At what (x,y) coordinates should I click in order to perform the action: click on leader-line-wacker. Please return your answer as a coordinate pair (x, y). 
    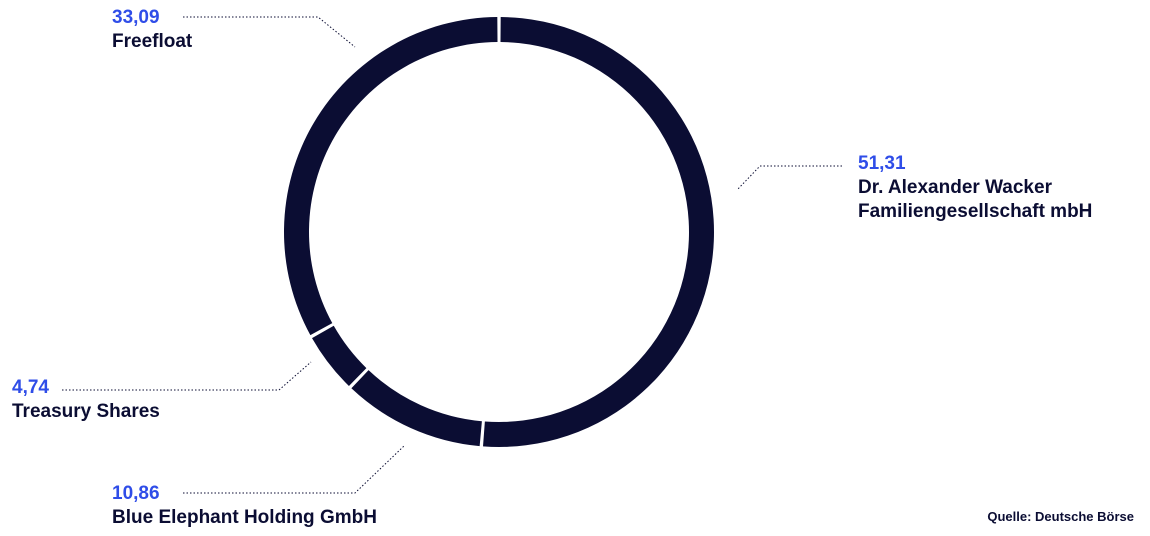
    Looking at the image, I should click on (789, 178).